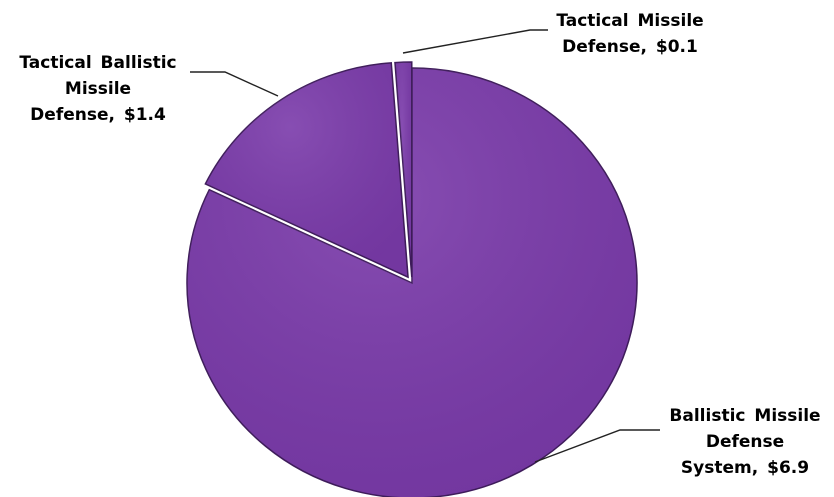  What do you see at coordinates (234, 84) in the screenshot?
I see `leader-line-tbmd` at bounding box center [234, 84].